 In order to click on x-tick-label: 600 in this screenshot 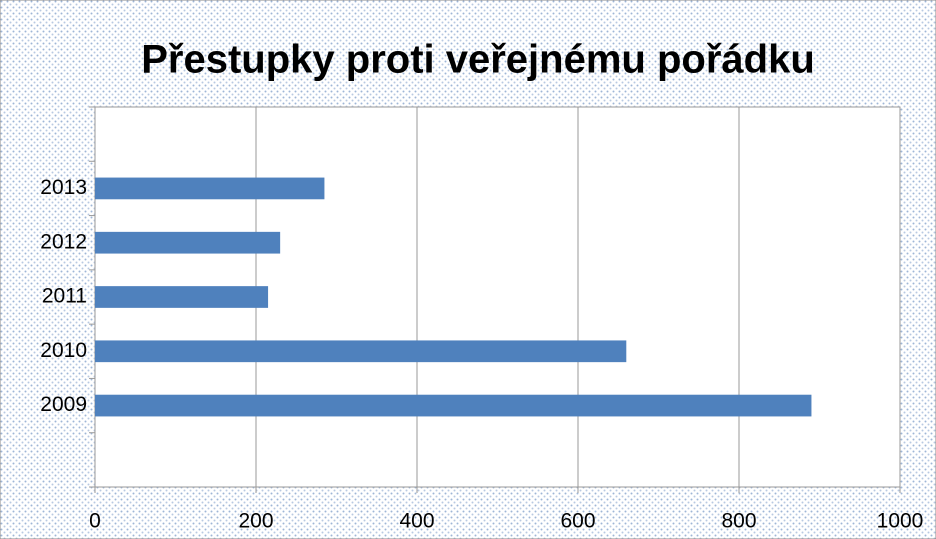, I will do `click(577, 521)`.